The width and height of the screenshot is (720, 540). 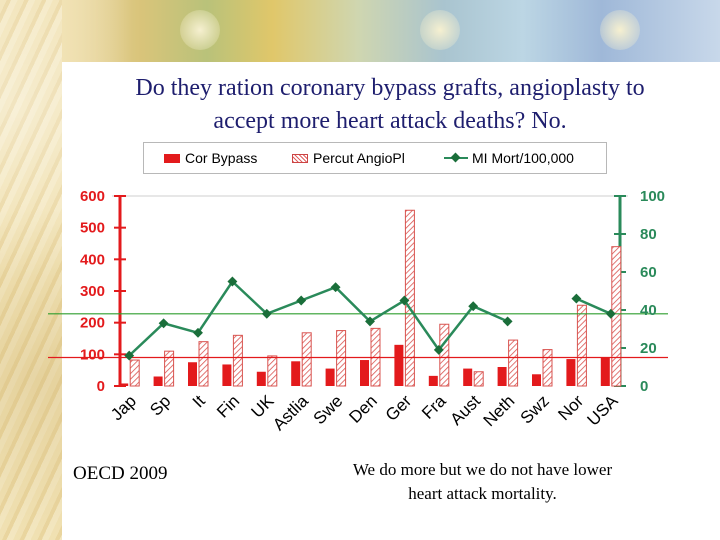 What do you see at coordinates (602, 410) in the screenshot?
I see `x-tick-label: USA` at bounding box center [602, 410].